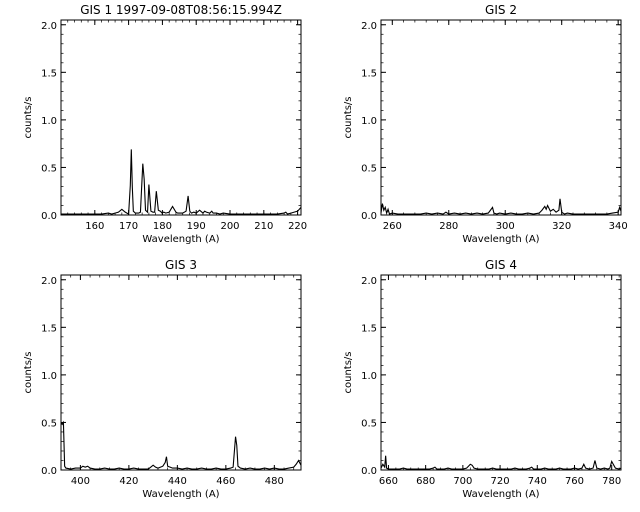  I want to click on x-tick-label: 260, so click(392, 226).